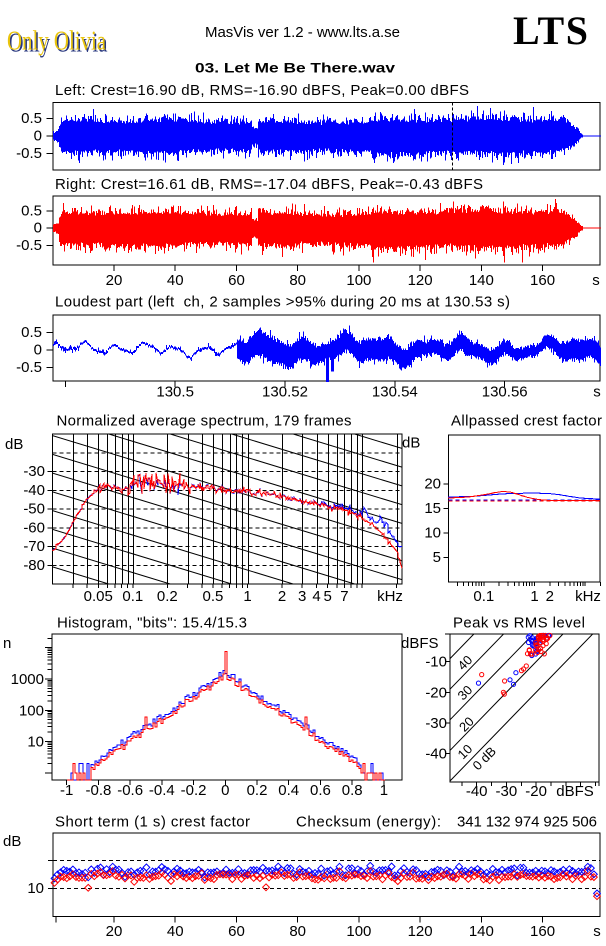 This screenshot has height=946, width=606. What do you see at coordinates (27, 679) in the screenshot?
I see `svg-text: 1000` at bounding box center [27, 679].